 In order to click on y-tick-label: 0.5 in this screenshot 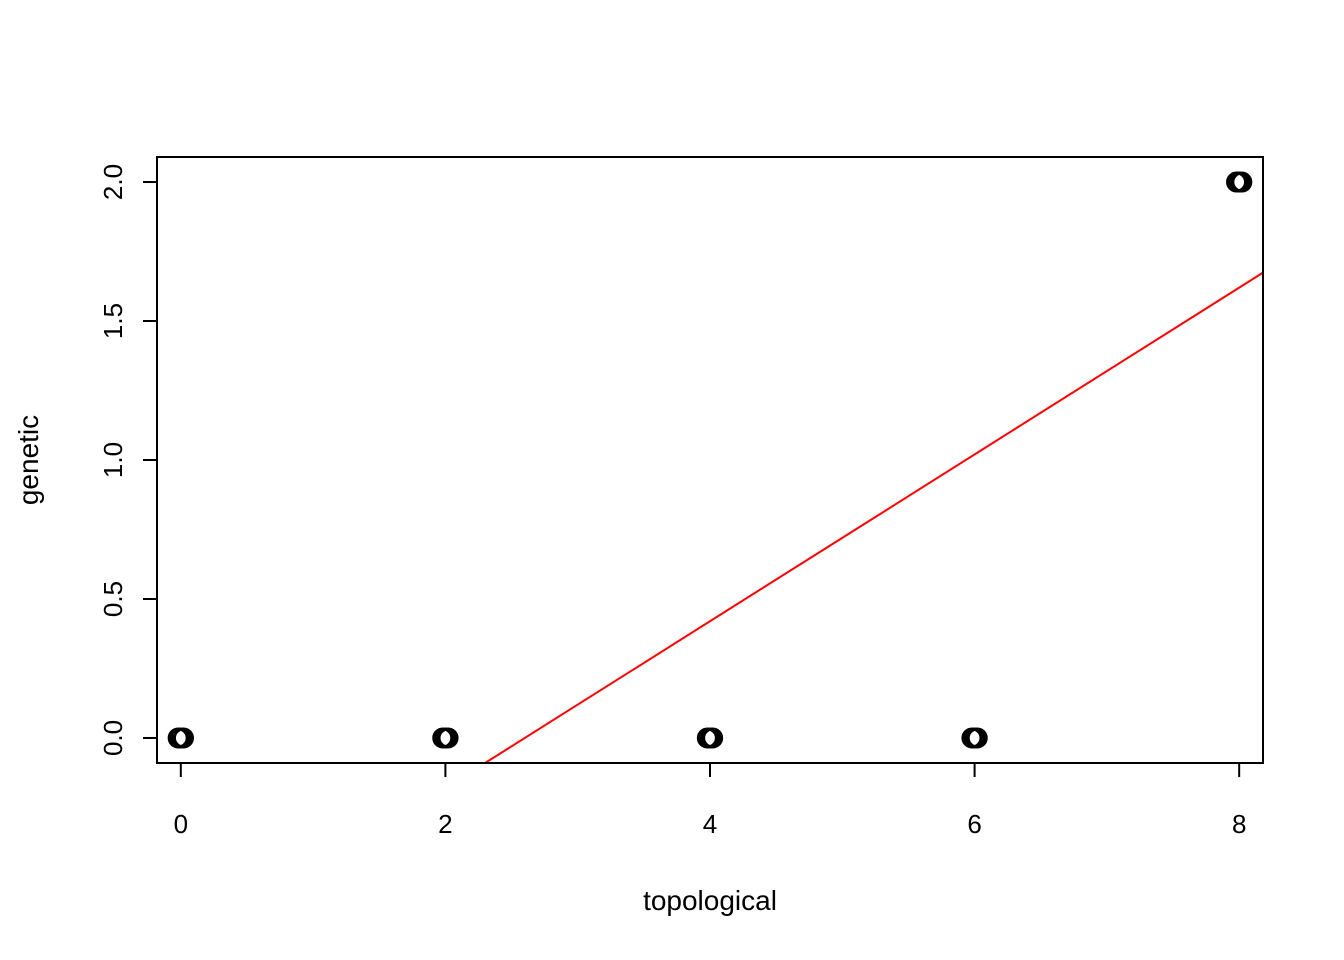, I will do `click(113, 599)`.